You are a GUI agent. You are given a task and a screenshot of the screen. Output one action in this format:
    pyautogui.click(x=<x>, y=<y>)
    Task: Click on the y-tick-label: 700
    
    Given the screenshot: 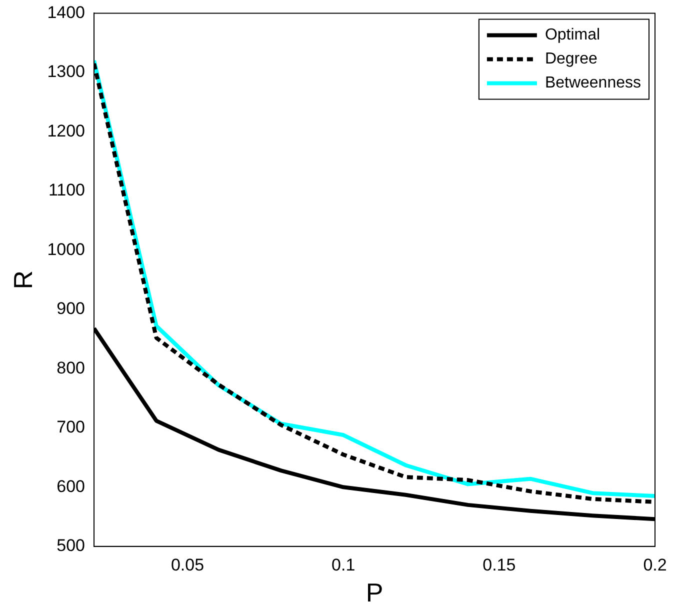 What is the action you would take?
    pyautogui.click(x=71, y=427)
    